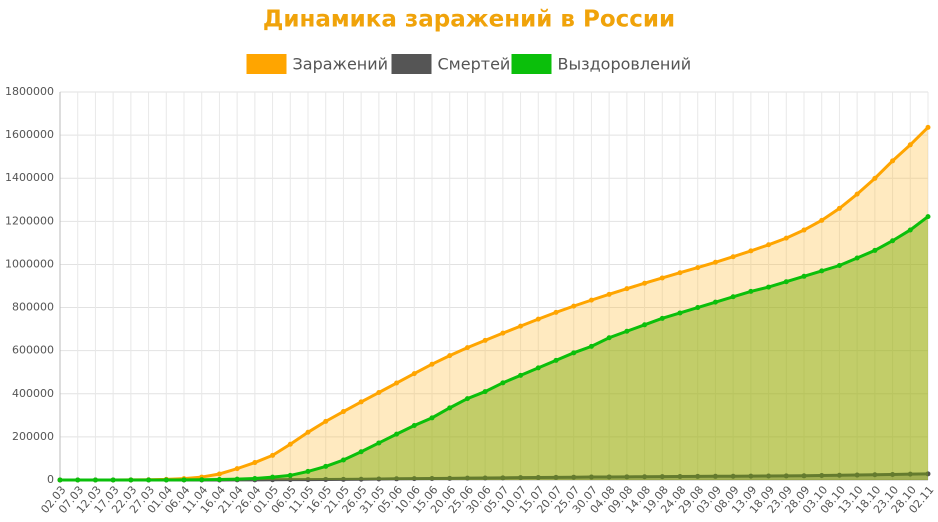  Describe the element at coordinates (33, 436) in the screenshot. I see `y-tick-label: 200000` at that location.